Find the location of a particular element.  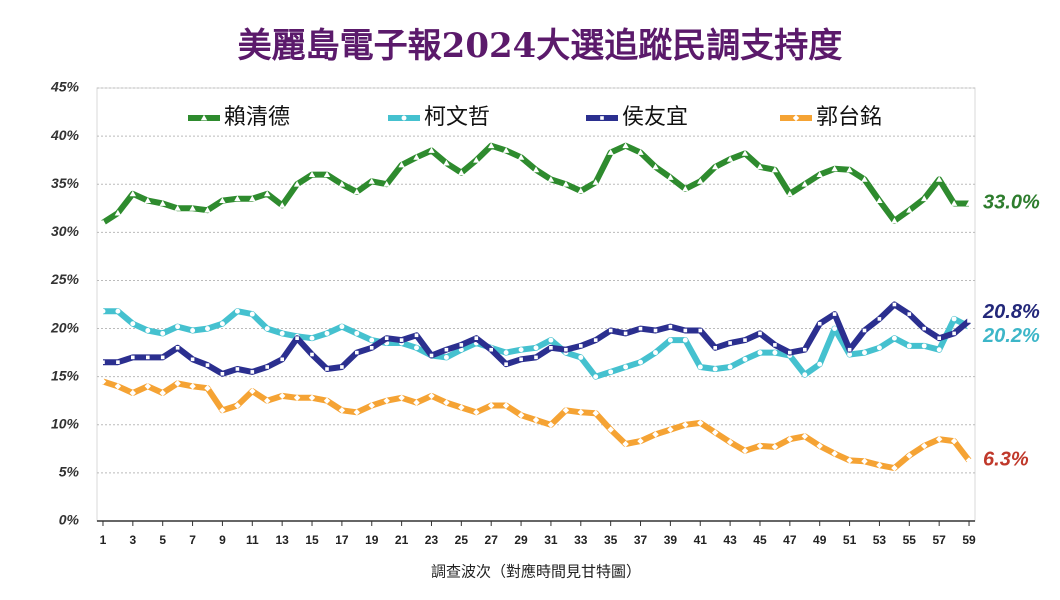

x-tick-label: 29 is located at coordinates (521, 540).